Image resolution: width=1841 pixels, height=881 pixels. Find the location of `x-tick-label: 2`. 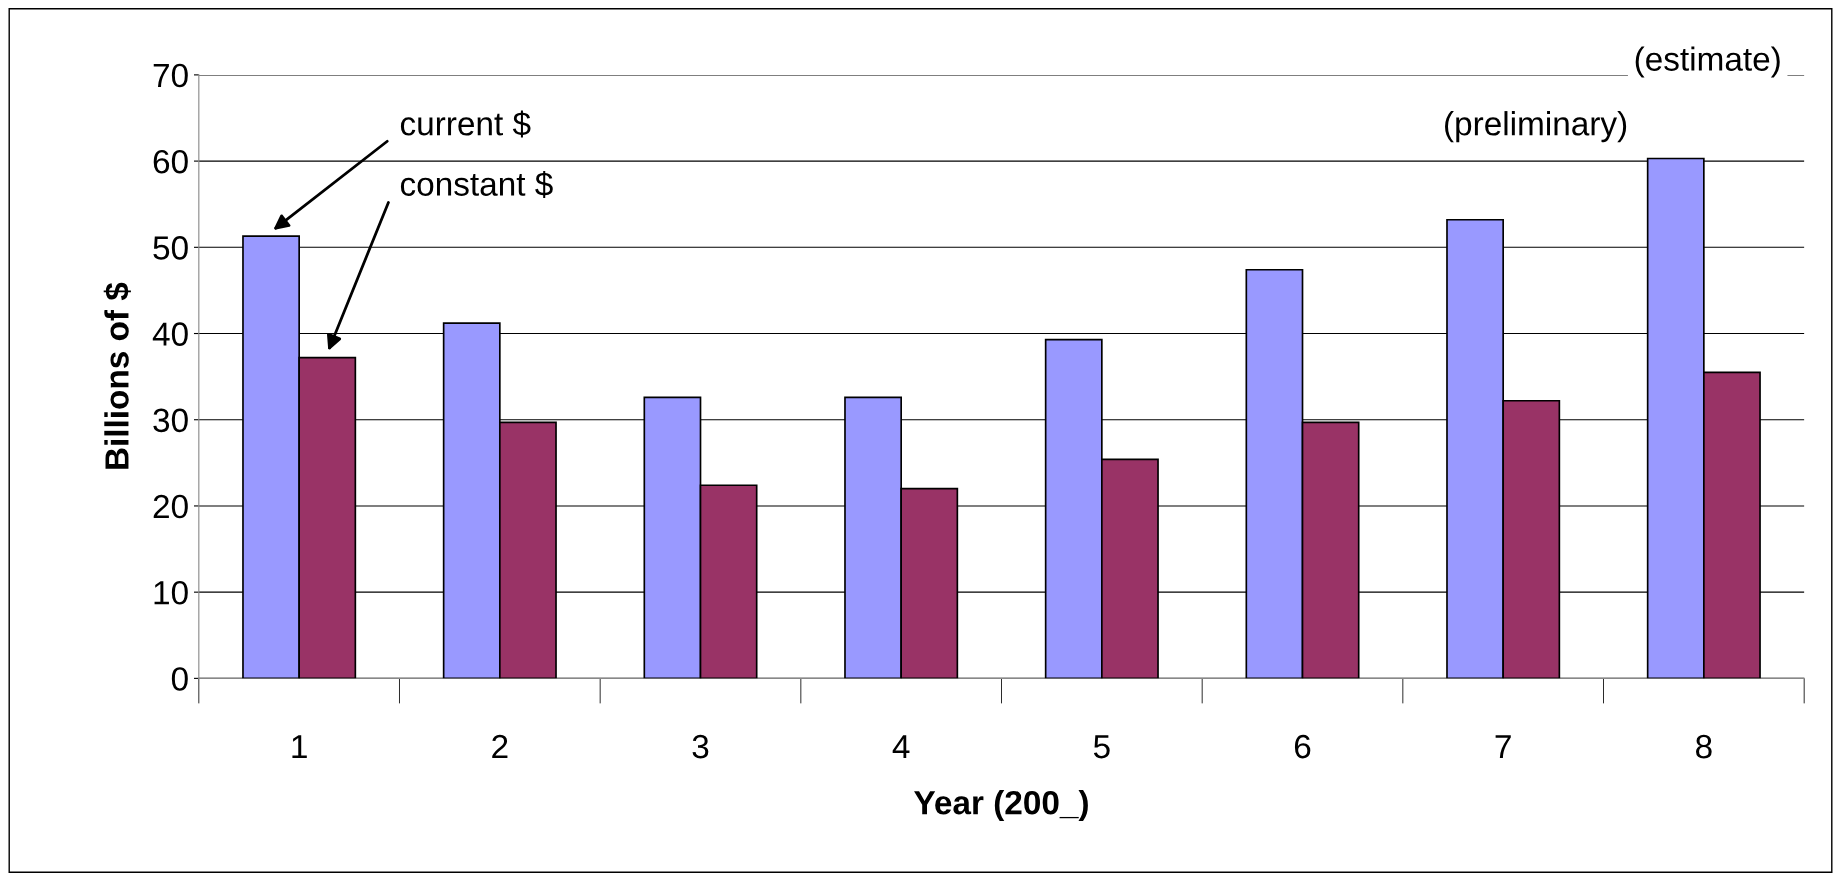

x-tick-label: 2 is located at coordinates (500, 746).